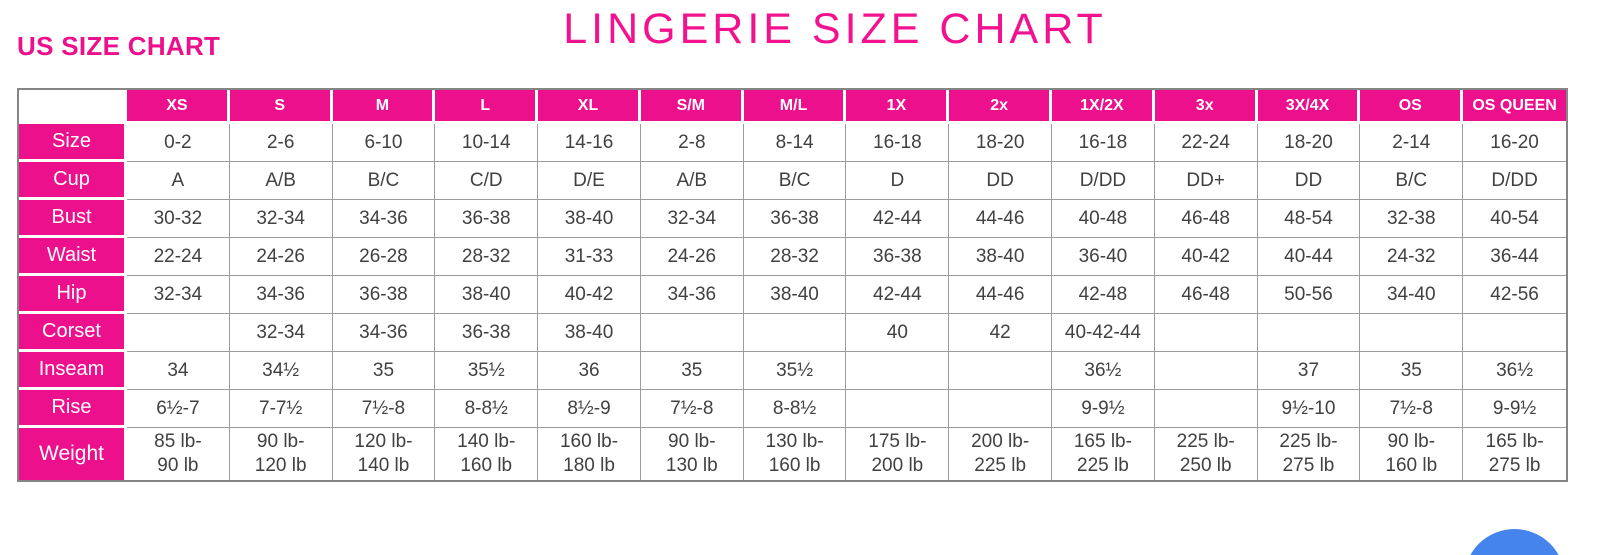 This screenshot has height=555, width=1600. What do you see at coordinates (835, 29) in the screenshot?
I see `page-title: LINGERIE SIZE CHART` at bounding box center [835, 29].